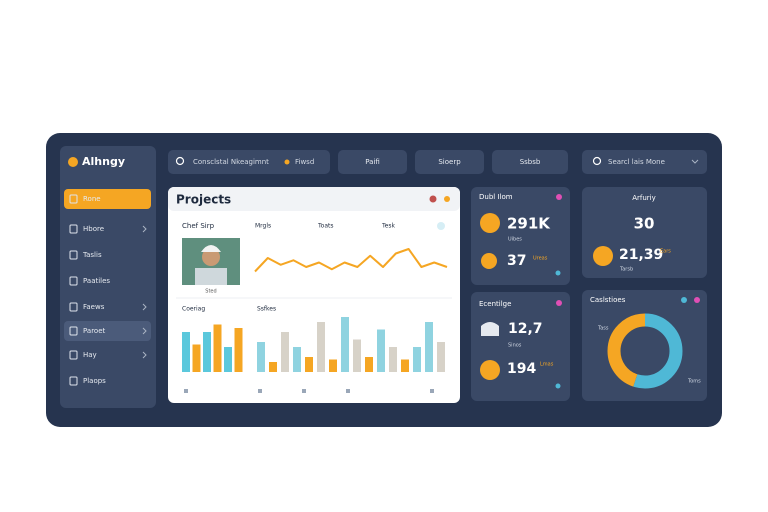  I want to click on donut-label: Tass, so click(603, 329).